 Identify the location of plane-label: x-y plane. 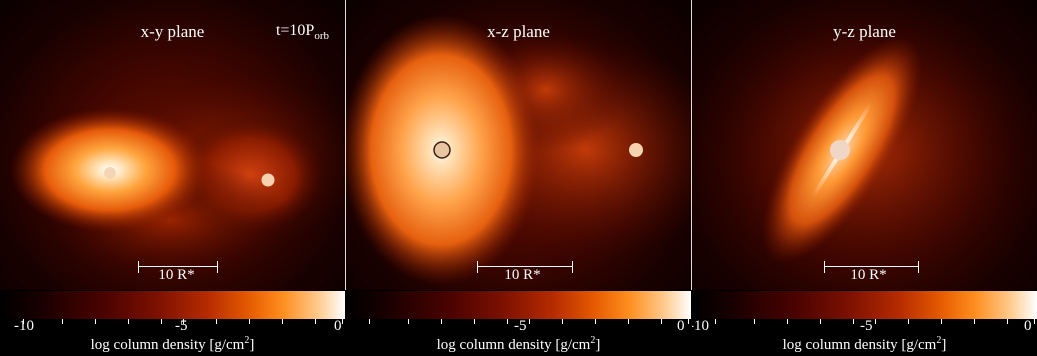
(172, 31).